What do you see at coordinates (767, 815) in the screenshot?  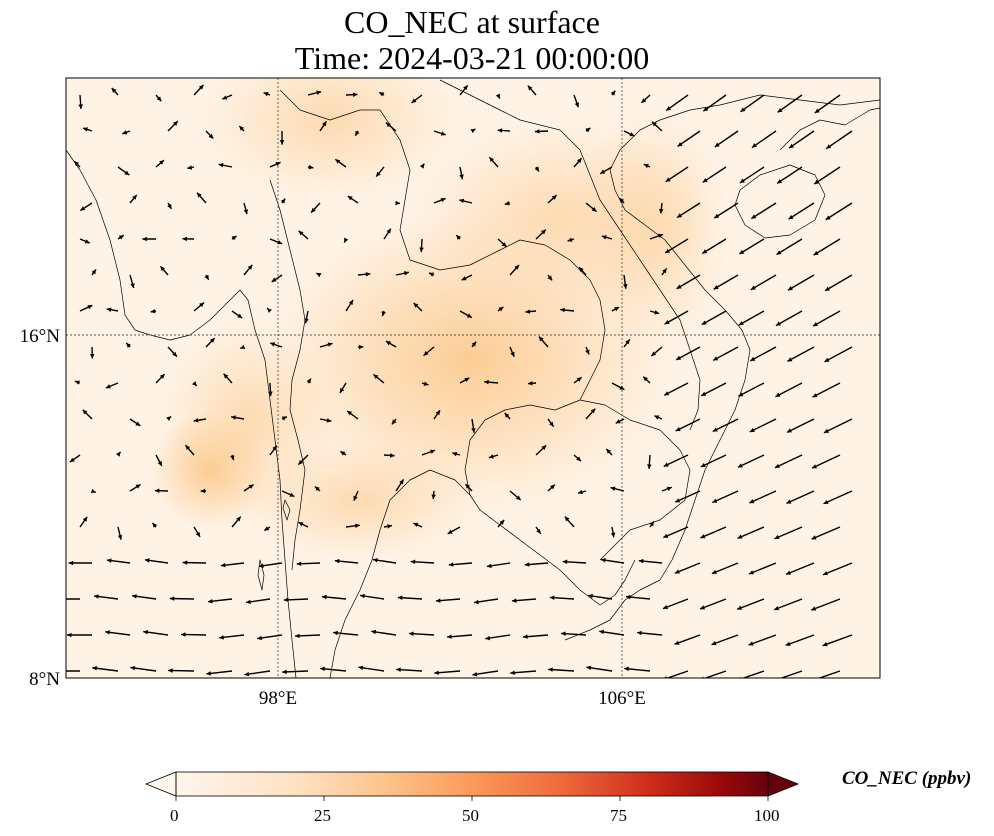 I see `colorbar-tick-100: 100` at bounding box center [767, 815].